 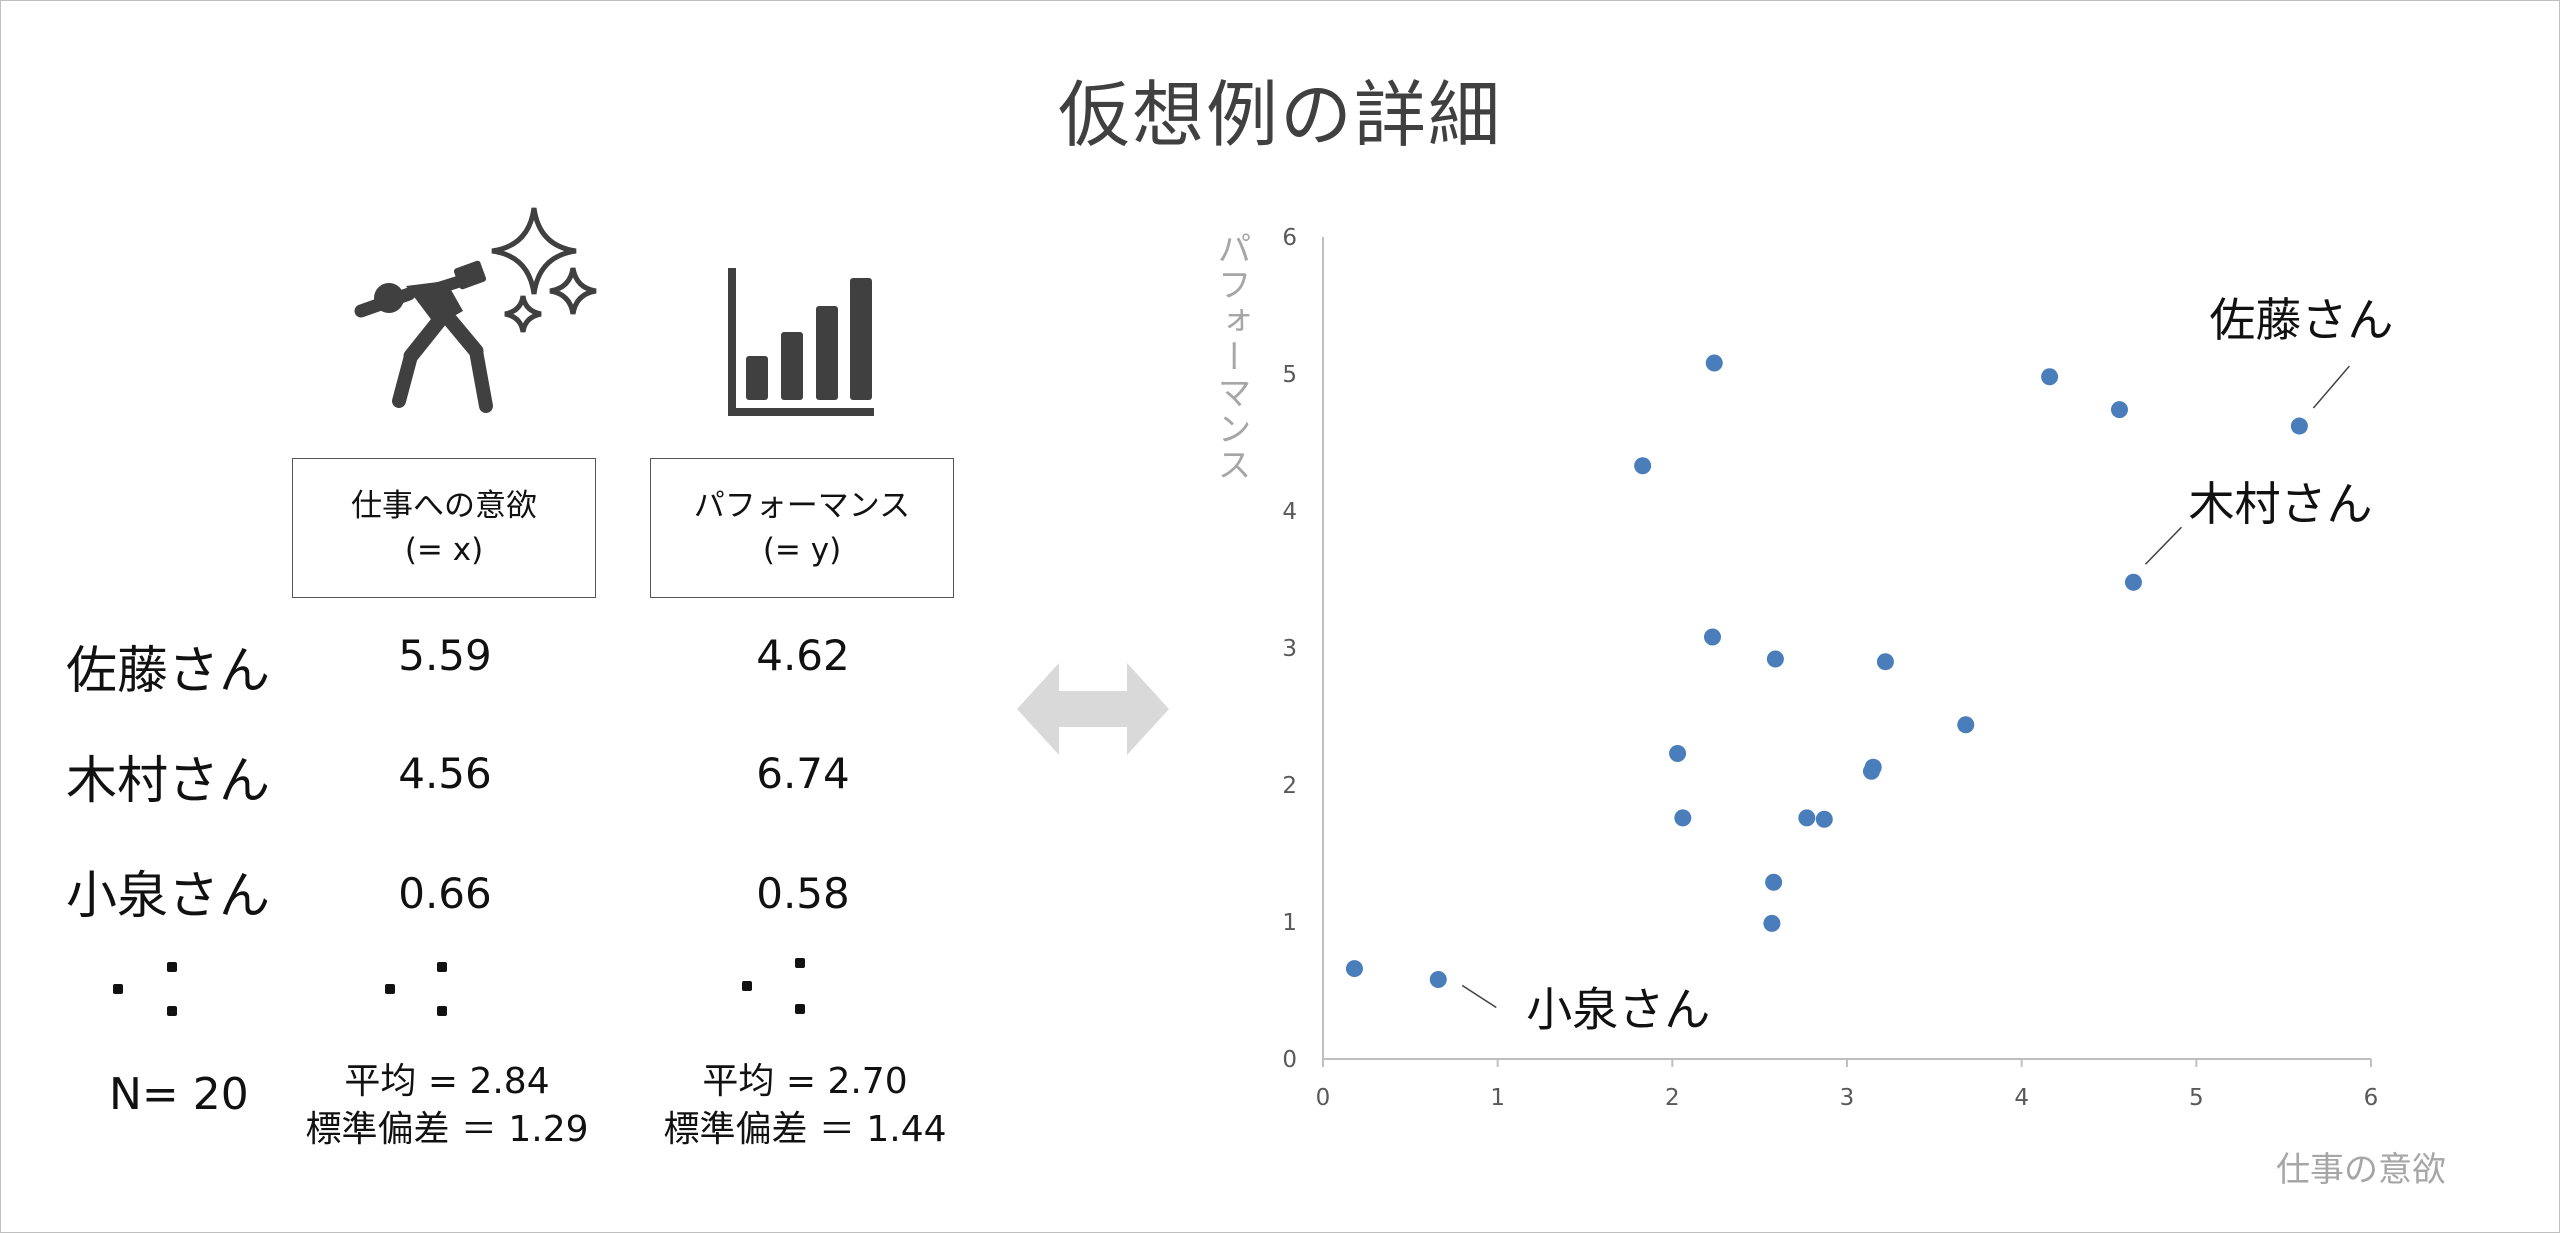 What do you see at coordinates (1618, 1010) in the screenshot?
I see `annotation-label: 小泉さん` at bounding box center [1618, 1010].